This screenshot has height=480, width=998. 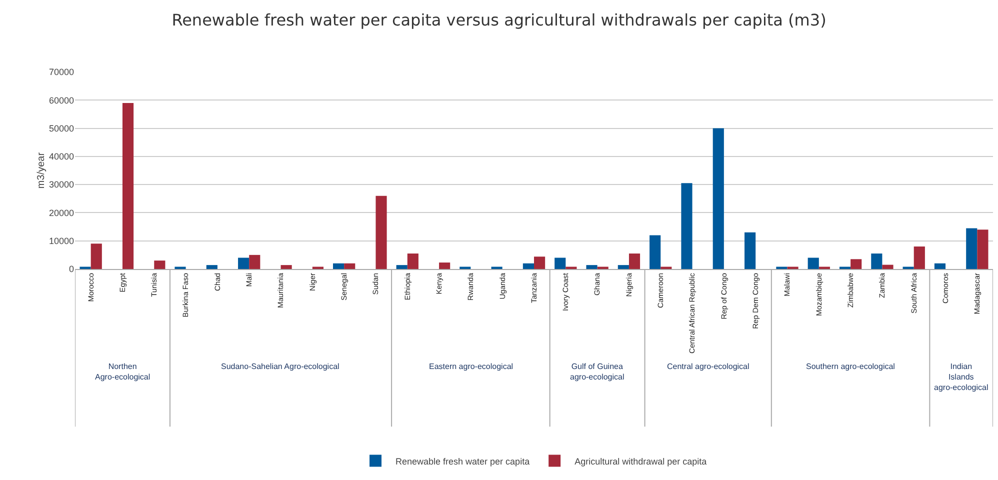 I want to click on y-axis-title: m3/year, so click(x=41, y=170).